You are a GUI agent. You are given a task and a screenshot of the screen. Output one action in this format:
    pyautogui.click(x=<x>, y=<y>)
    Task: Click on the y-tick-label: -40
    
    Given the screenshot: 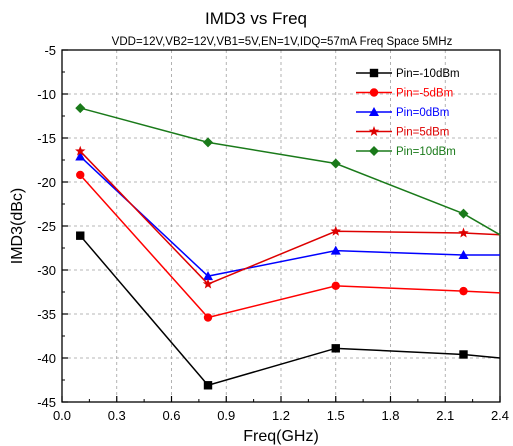 What is the action you would take?
    pyautogui.click(x=46, y=358)
    